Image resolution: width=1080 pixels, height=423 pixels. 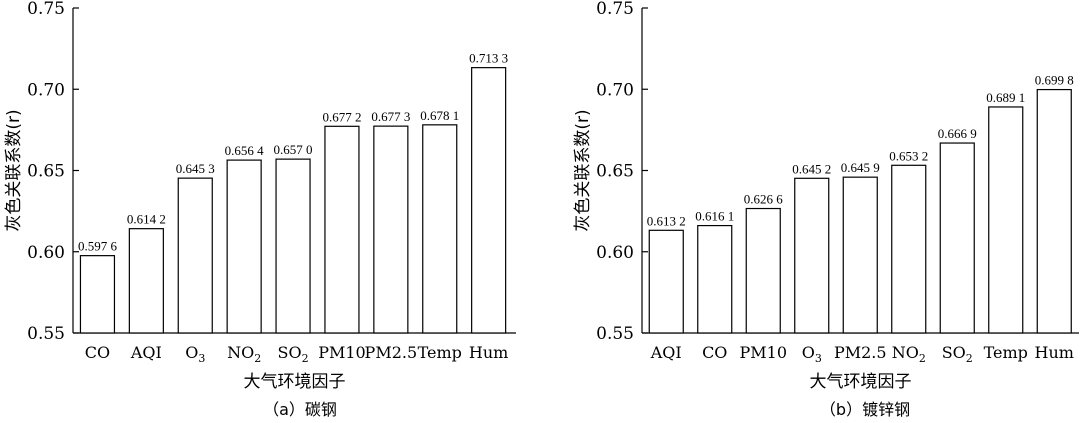 I want to click on data-label: 0.666 9, so click(x=957, y=133).